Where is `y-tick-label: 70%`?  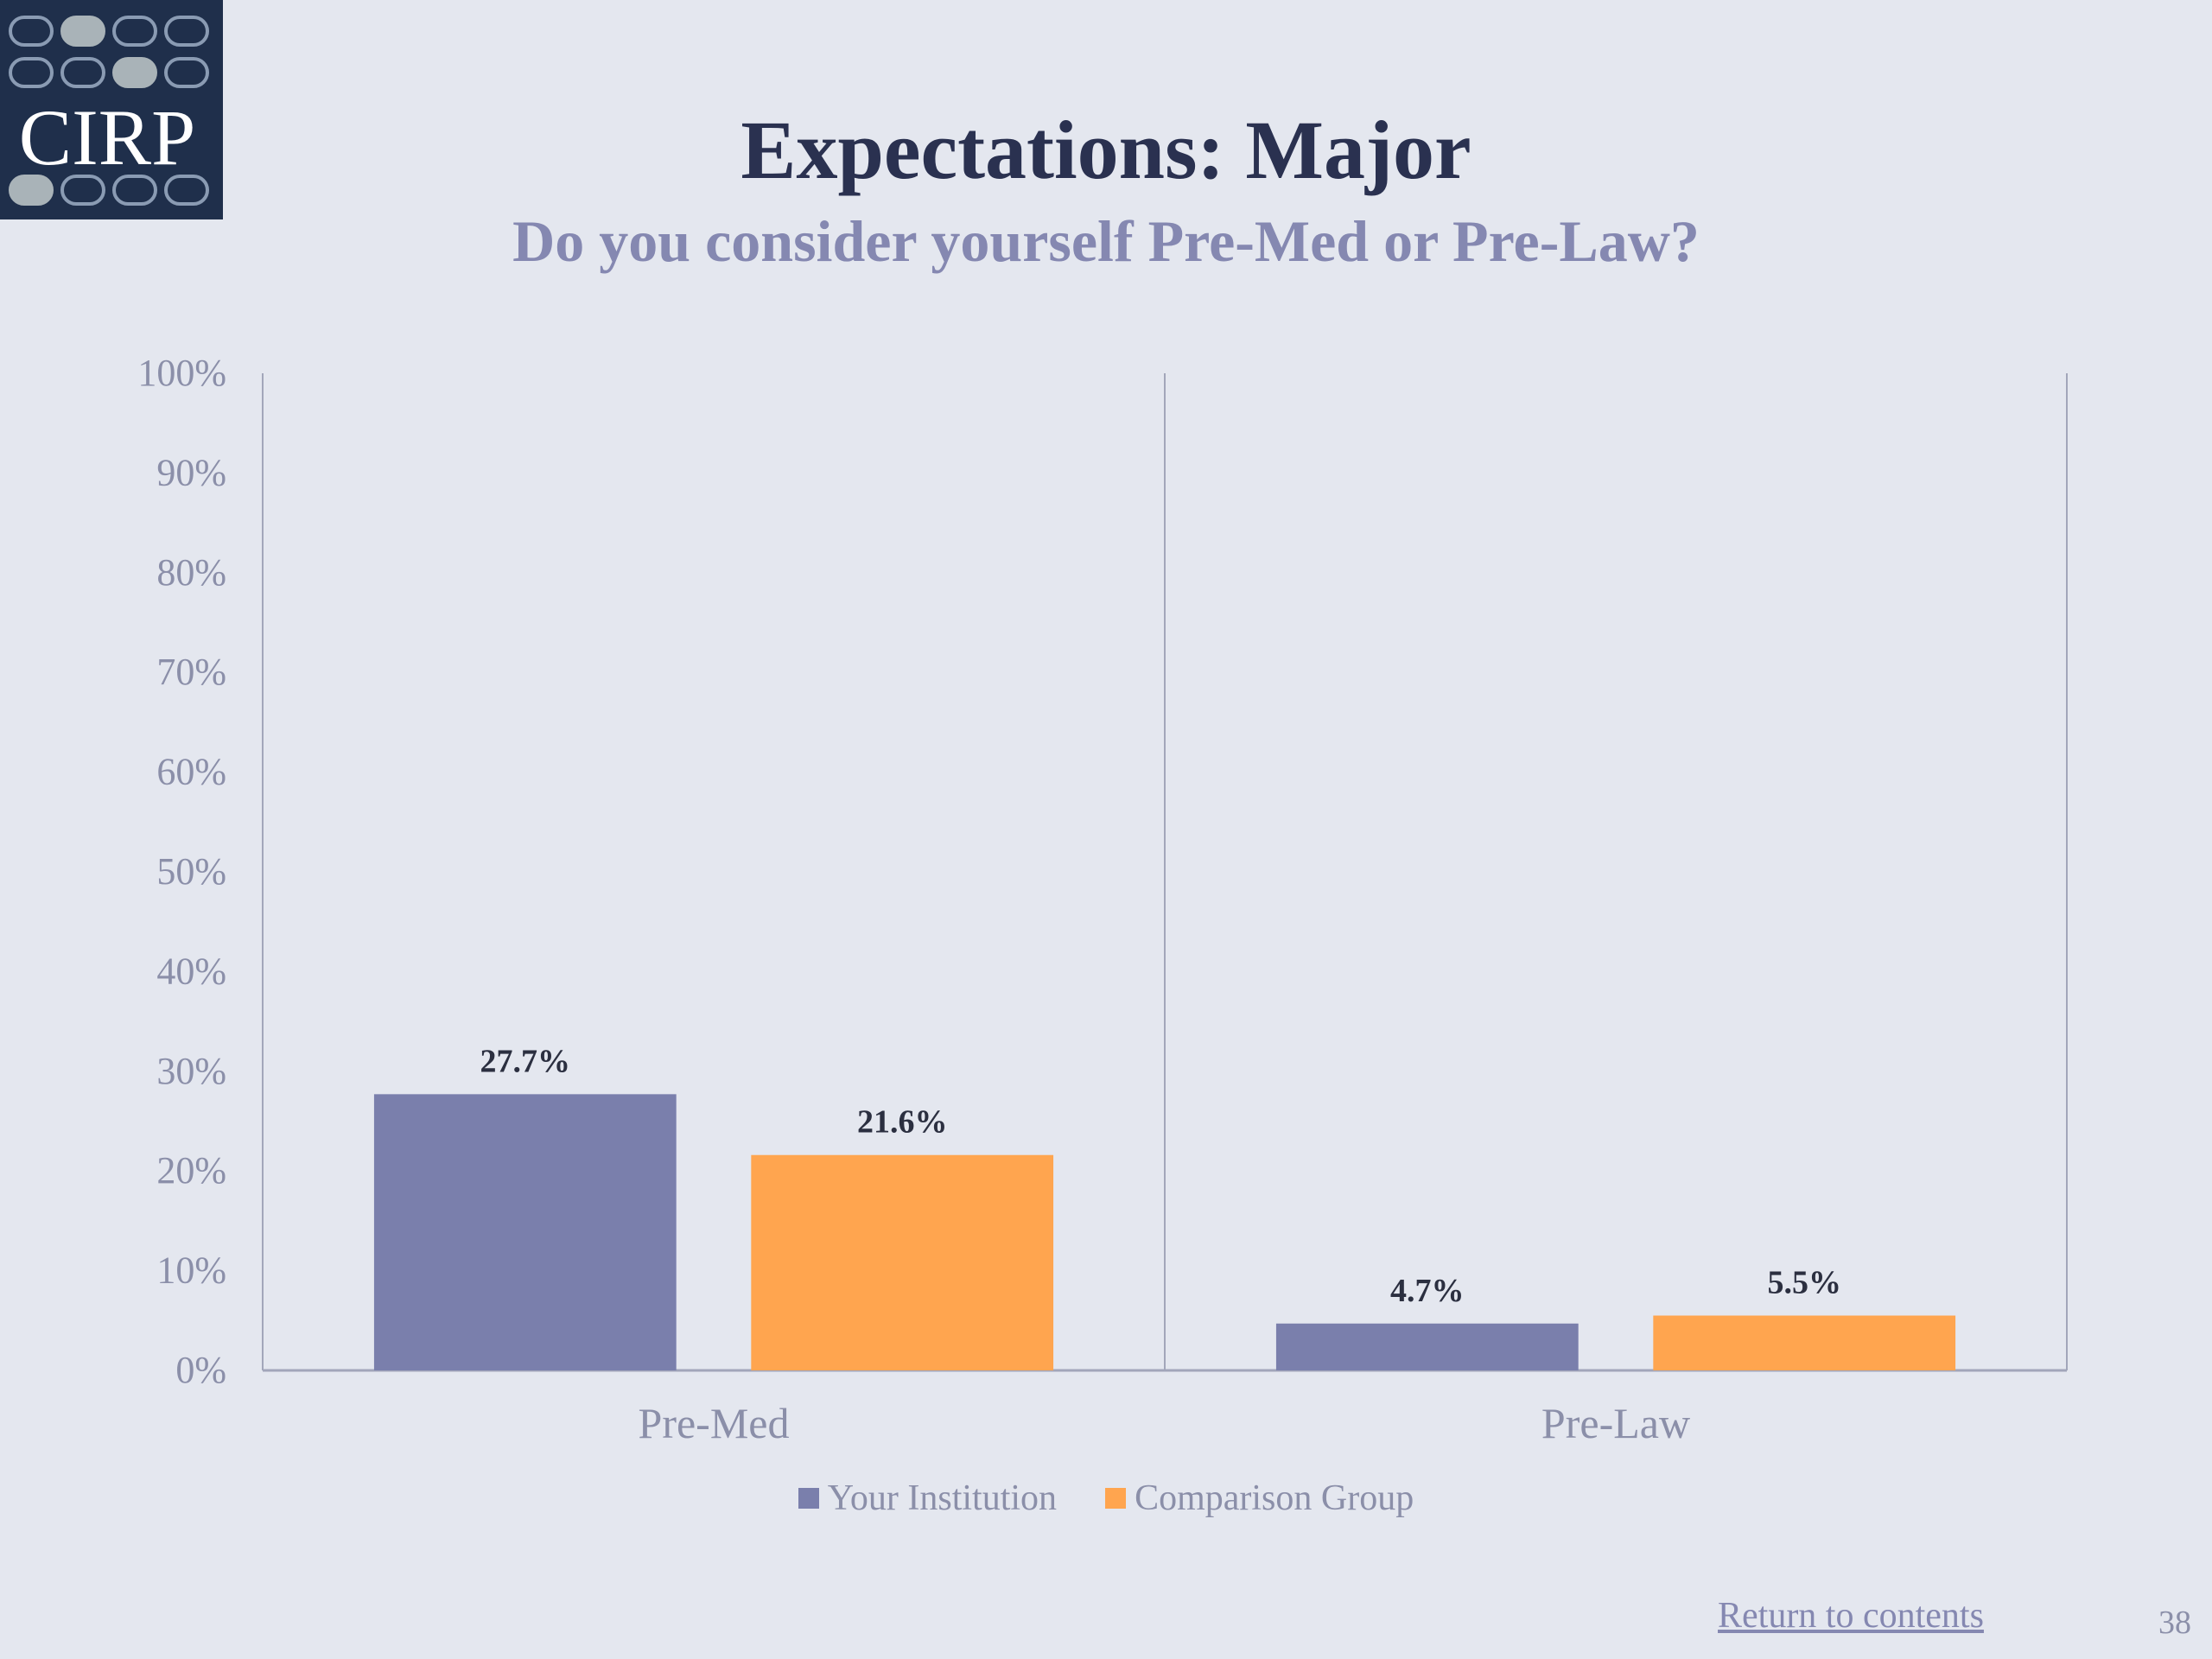 y-tick-label: 70% is located at coordinates (191, 672).